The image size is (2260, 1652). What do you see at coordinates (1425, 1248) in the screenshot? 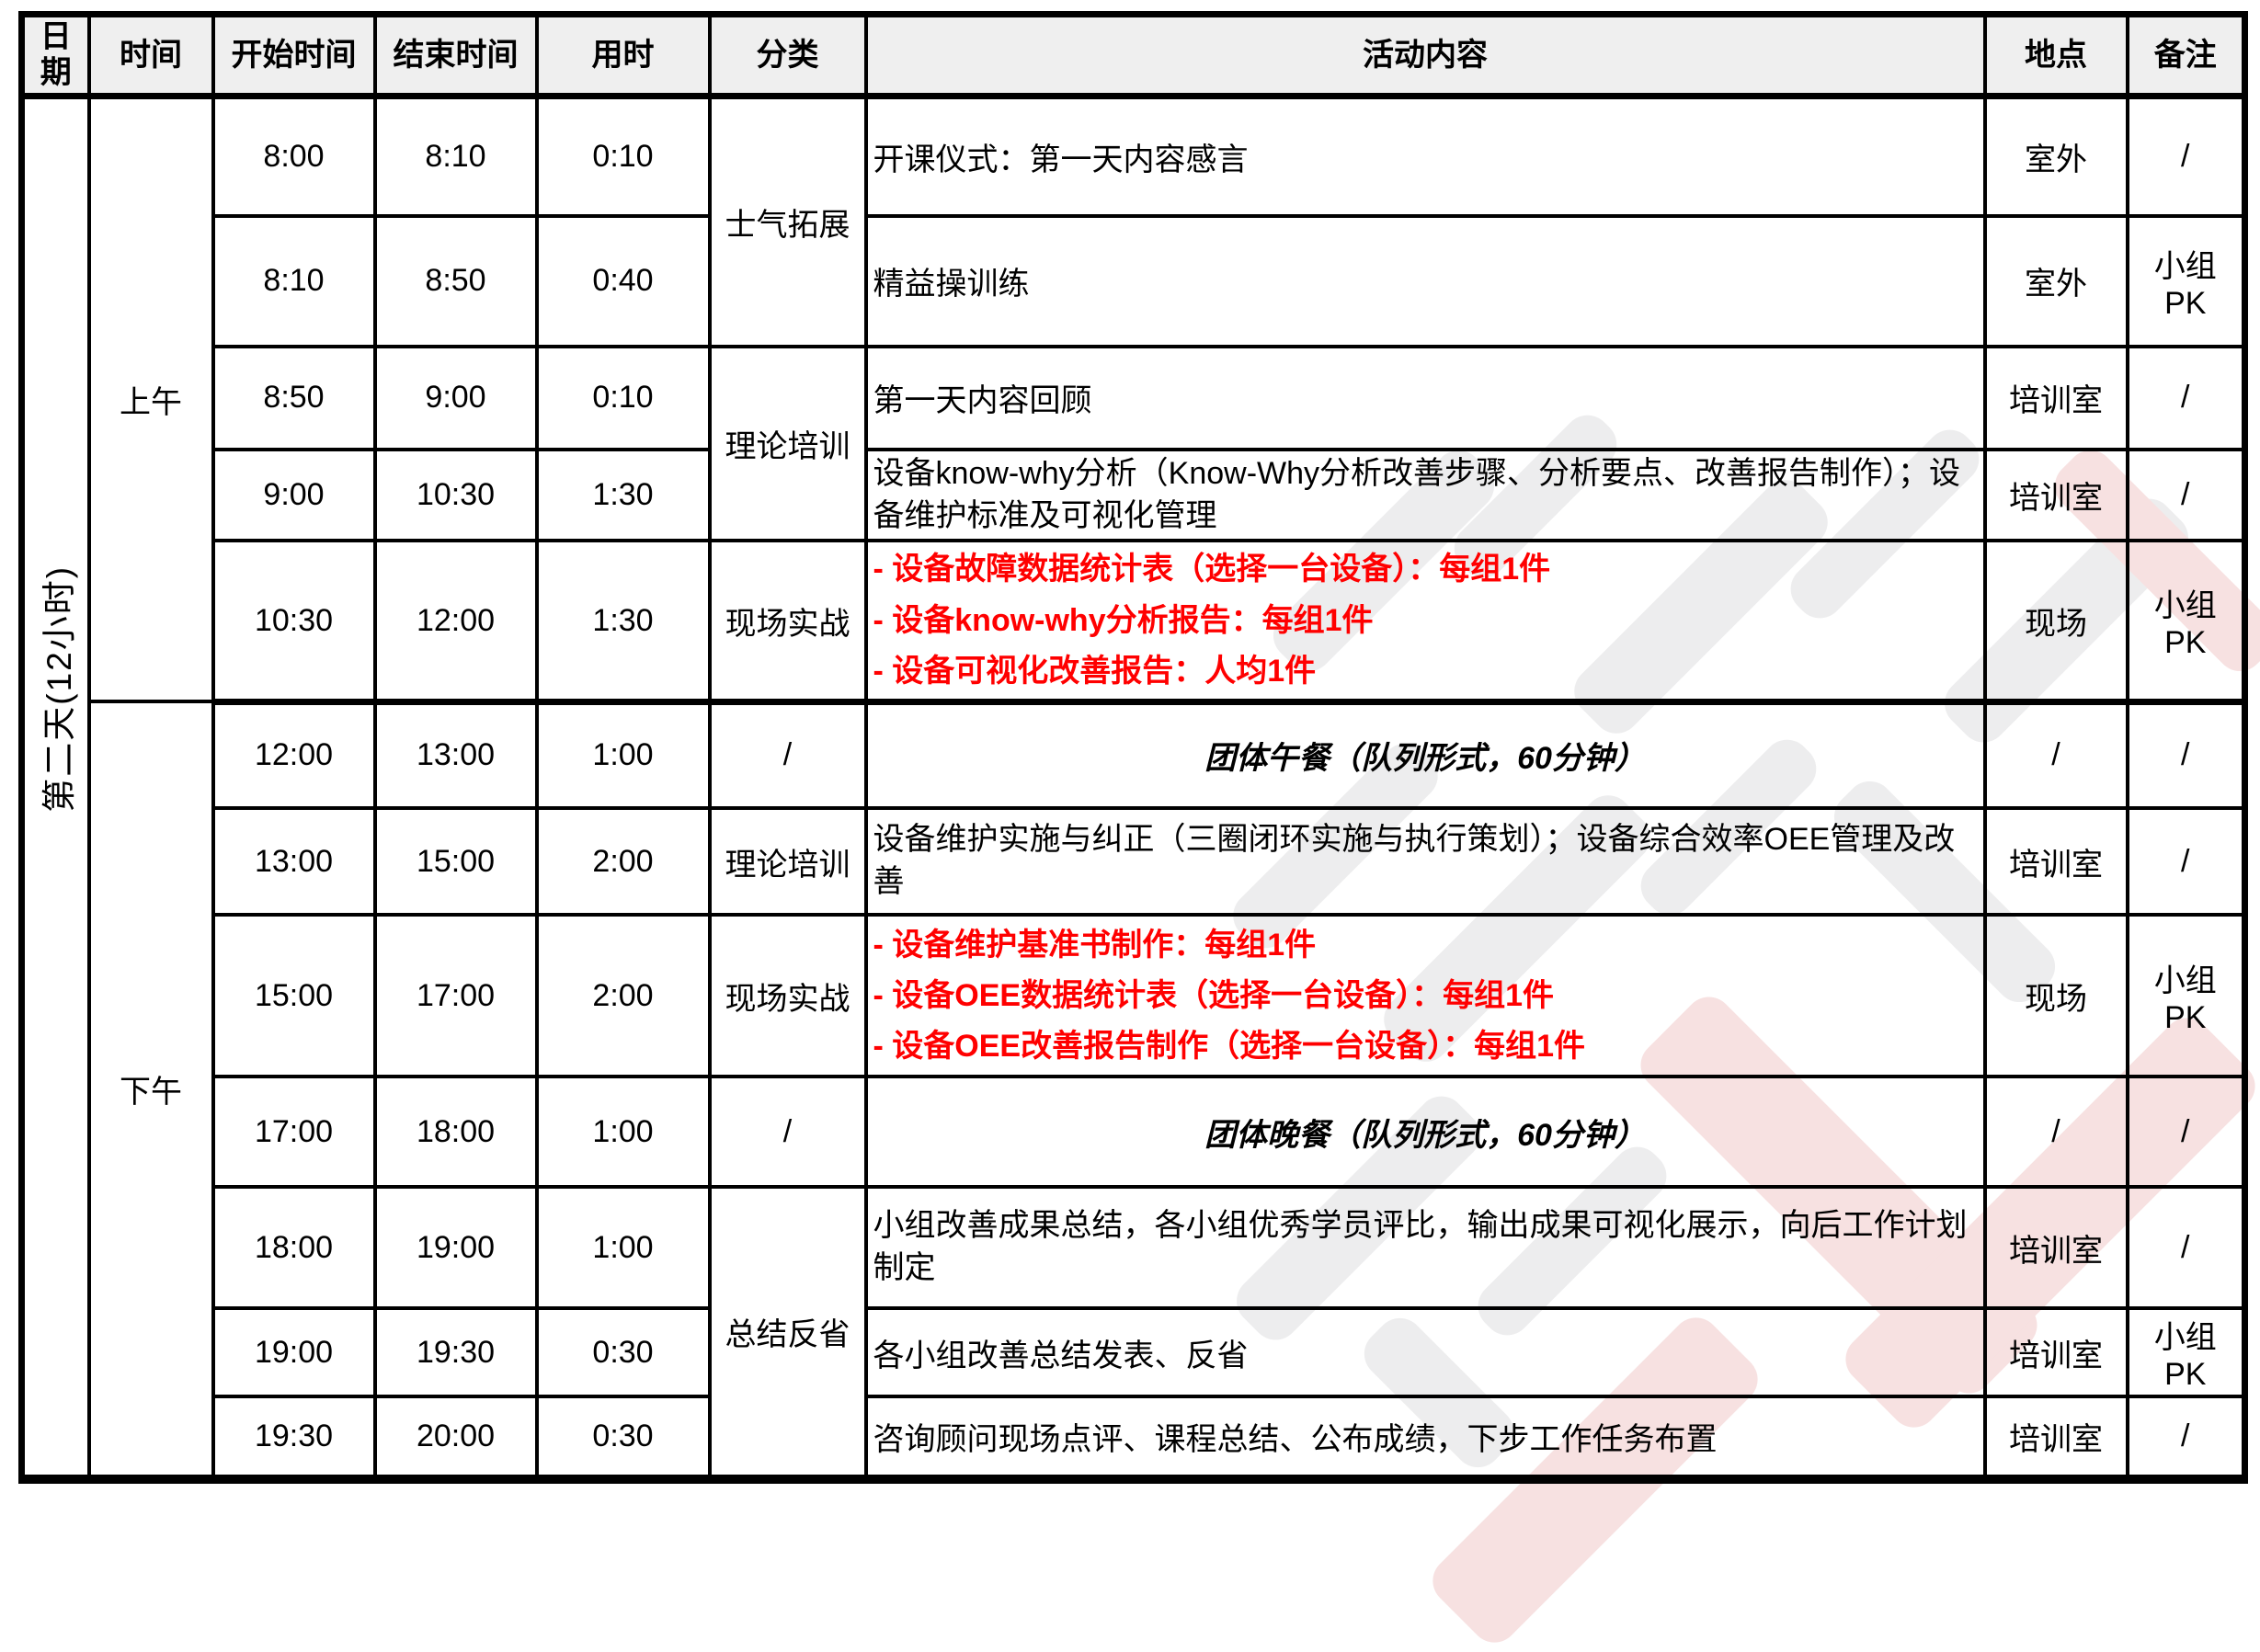
I see `activity-cell: 小组改善成果总结，各小组优秀学员评比，输出成果可视化展示，向后工作计划制定` at bounding box center [1425, 1248].